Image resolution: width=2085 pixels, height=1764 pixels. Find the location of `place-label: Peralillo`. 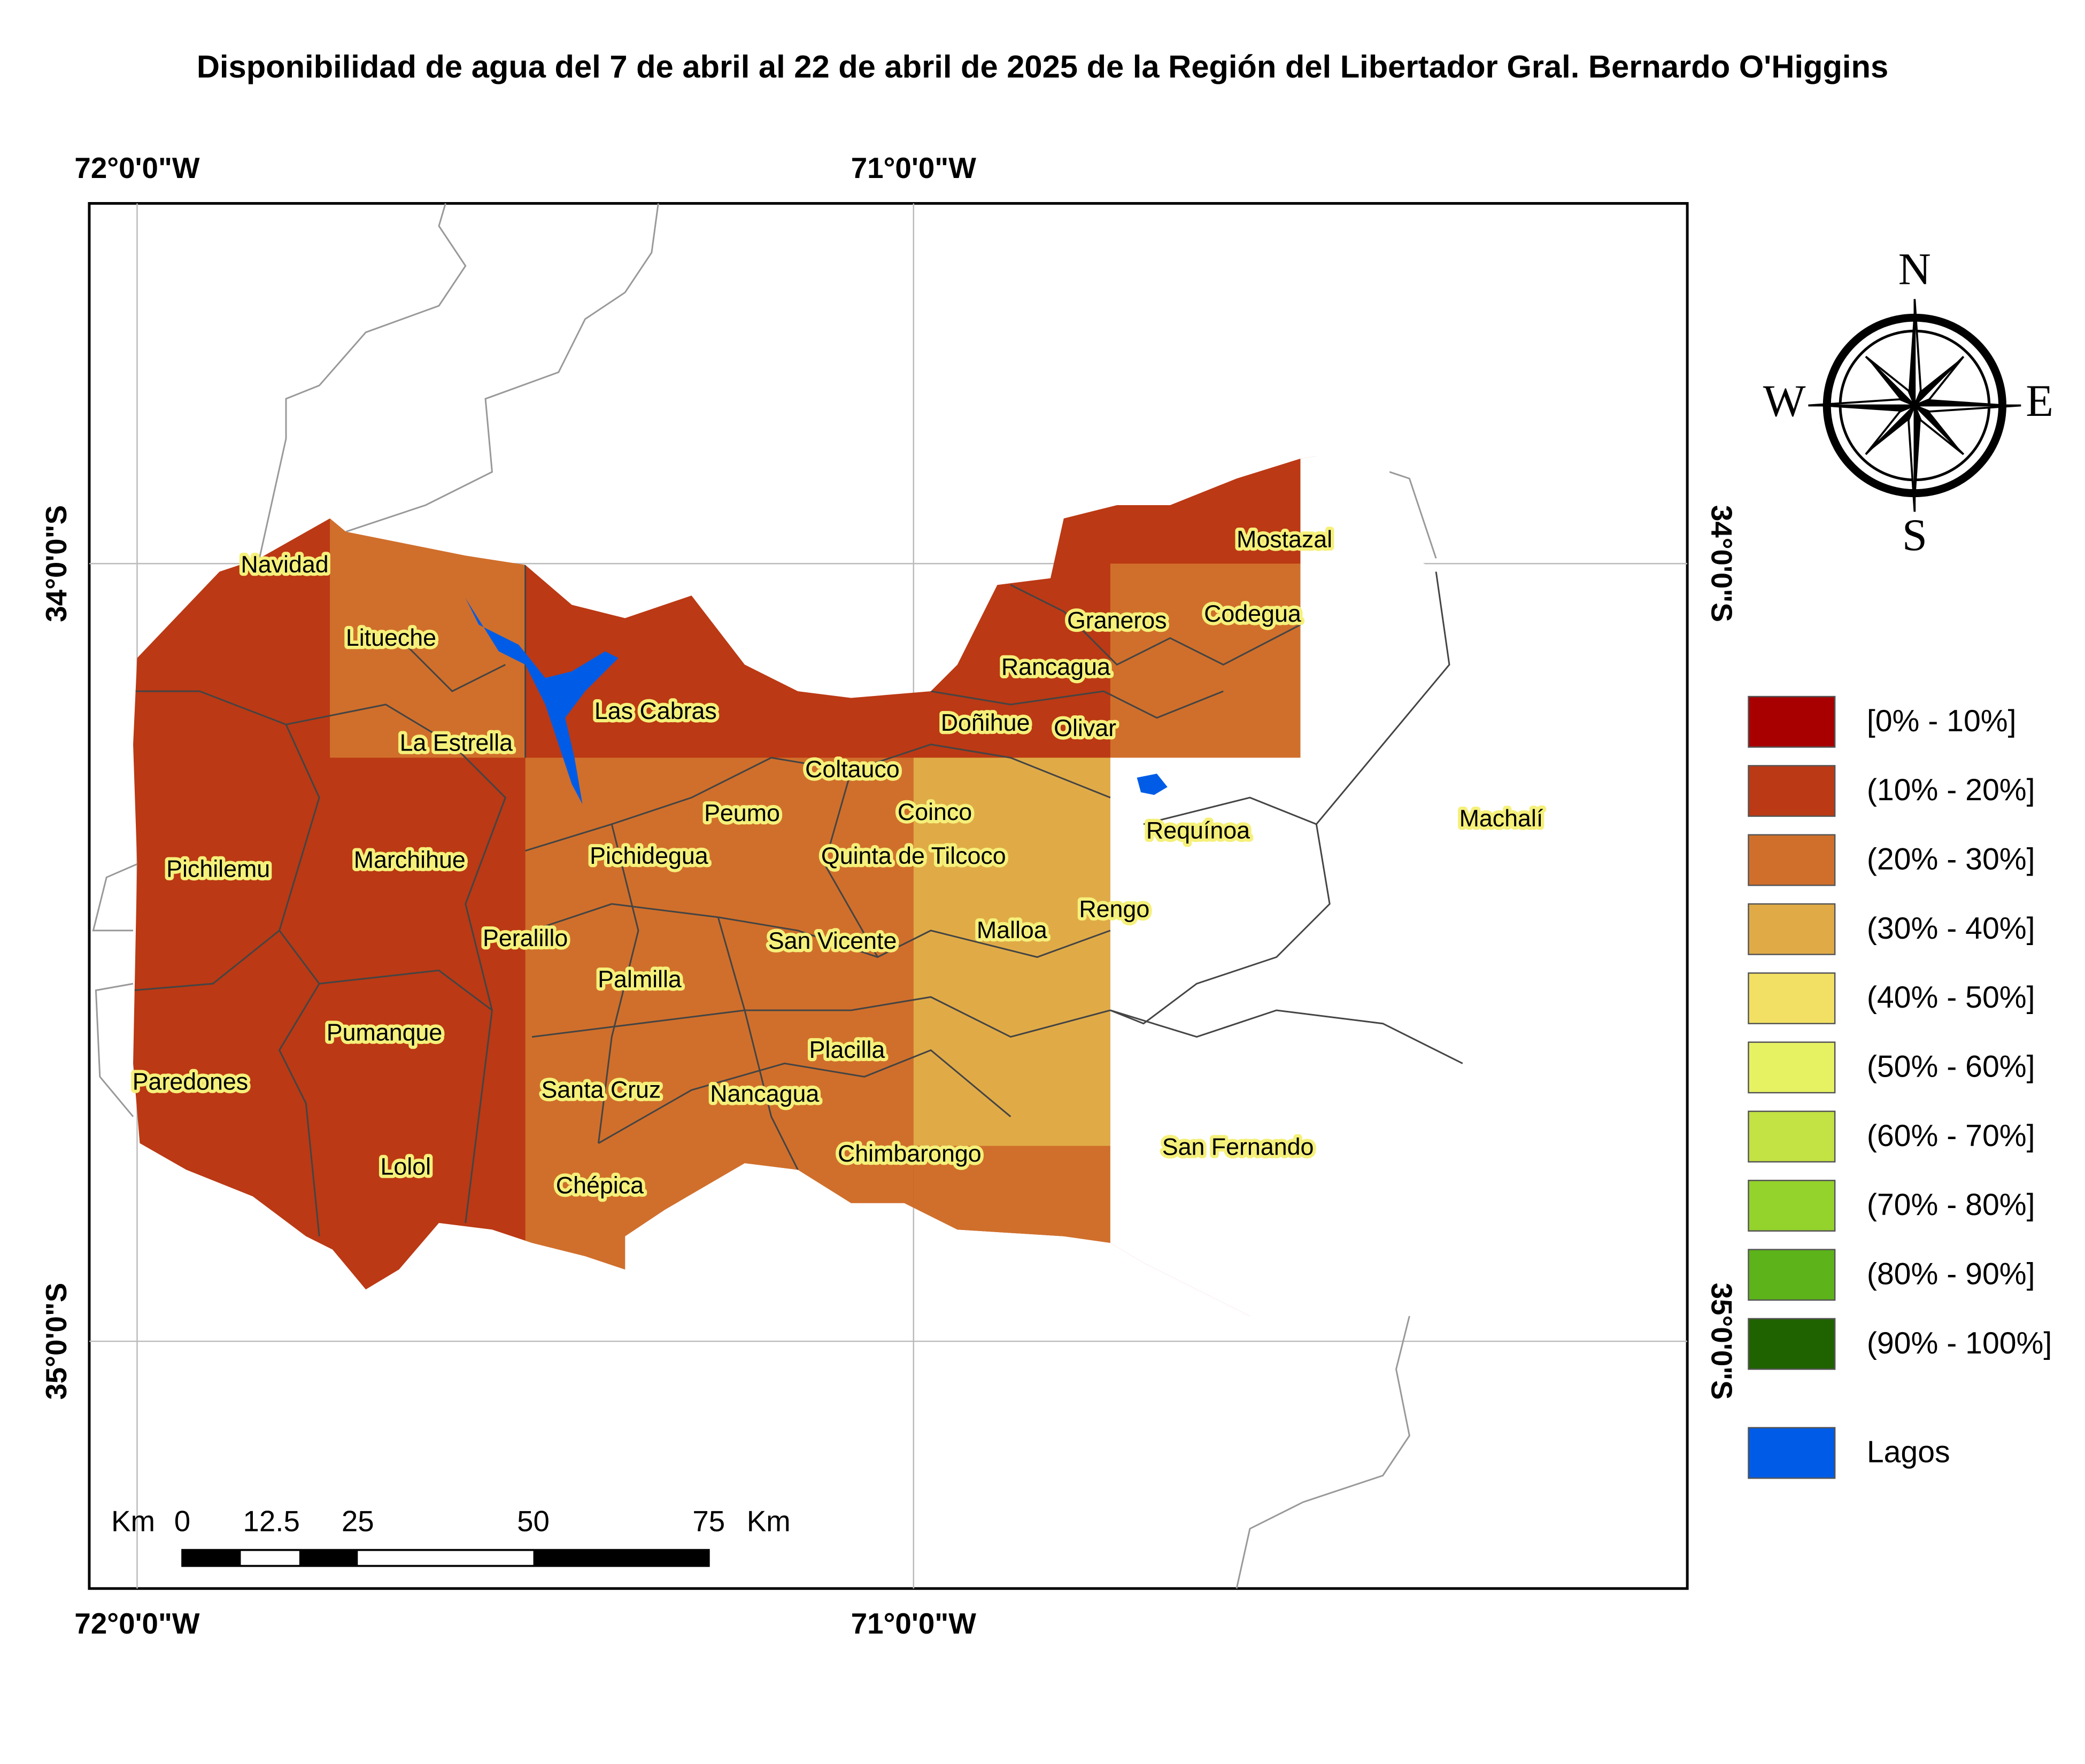

place-label: Peralillo is located at coordinates (525, 938).